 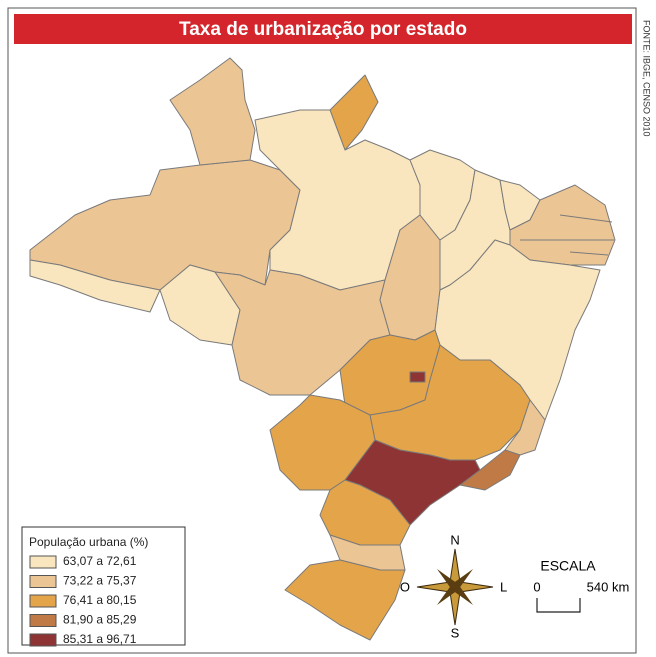 I want to click on scale: ESCALA 0 540 km, so click(x=581, y=585).